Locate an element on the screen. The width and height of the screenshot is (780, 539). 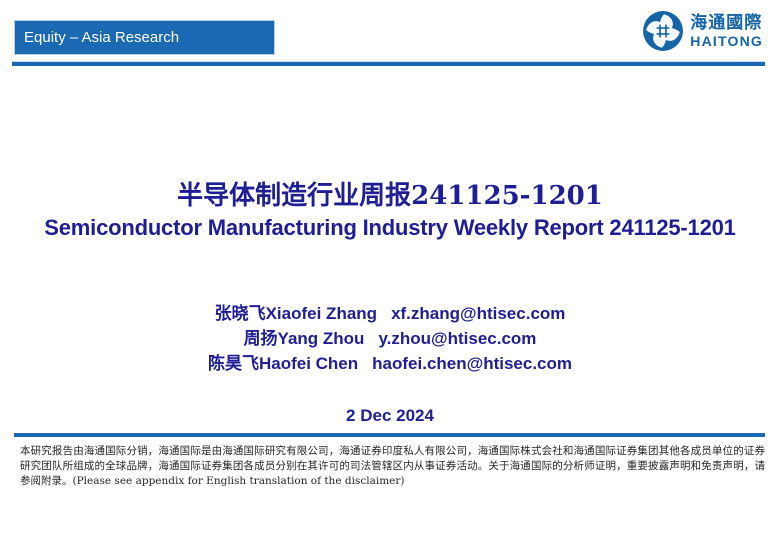
author-email-link: haofei.chen@htisec.com is located at coordinates (472, 363).